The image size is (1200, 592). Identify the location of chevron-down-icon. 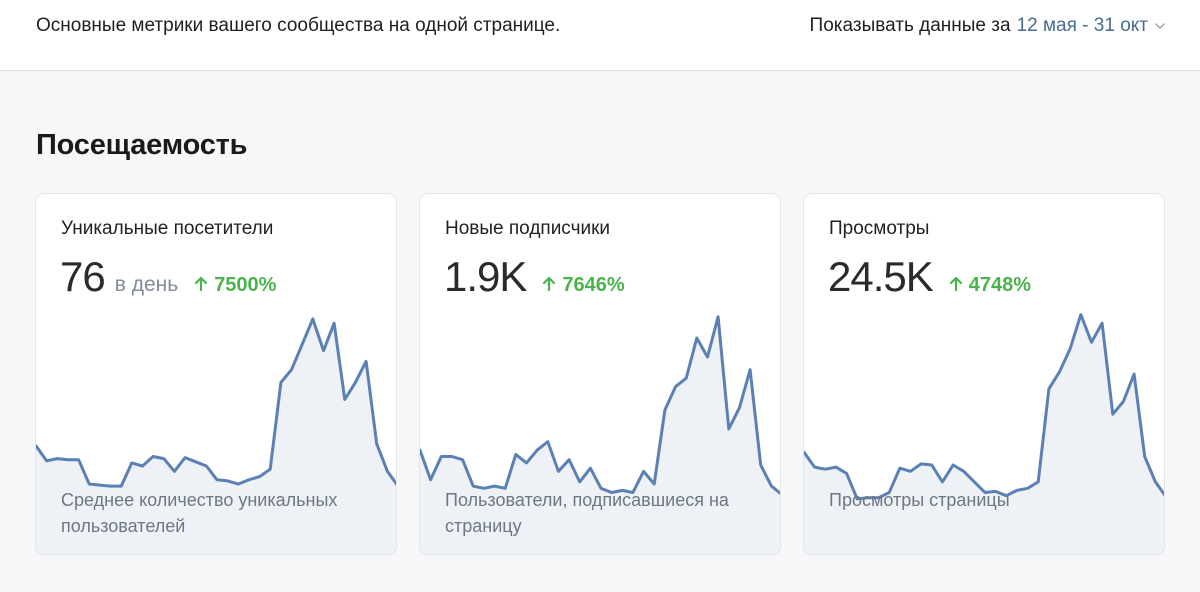
(1160, 26).